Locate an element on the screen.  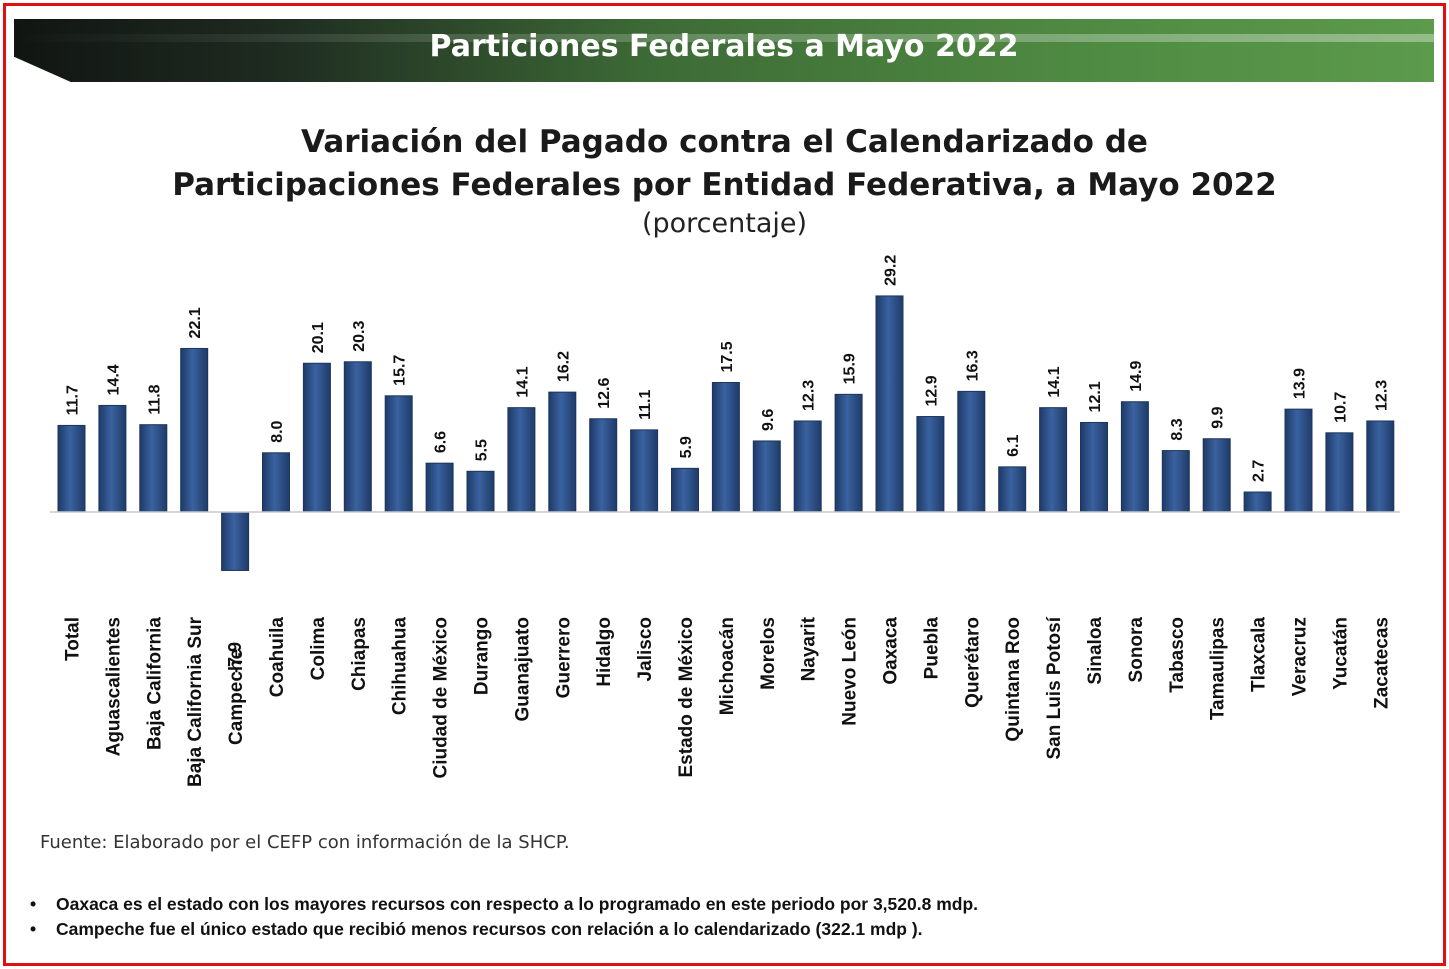
value-label: 2.7 is located at coordinates (1259, 471).